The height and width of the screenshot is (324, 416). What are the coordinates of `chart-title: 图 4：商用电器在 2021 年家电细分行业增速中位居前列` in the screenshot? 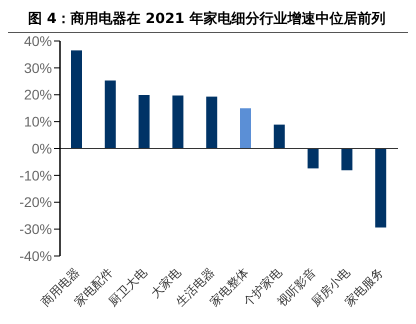 It's located at (208, 20).